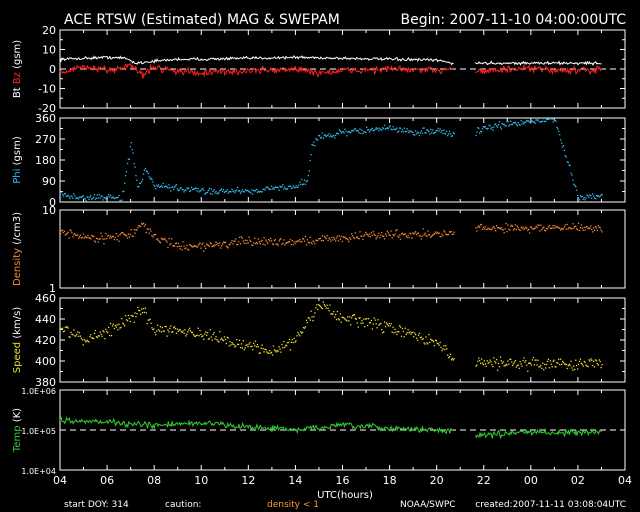 The height and width of the screenshot is (512, 640). Describe the element at coordinates (330, 428) in the screenshot. I see `series-temp` at that location.